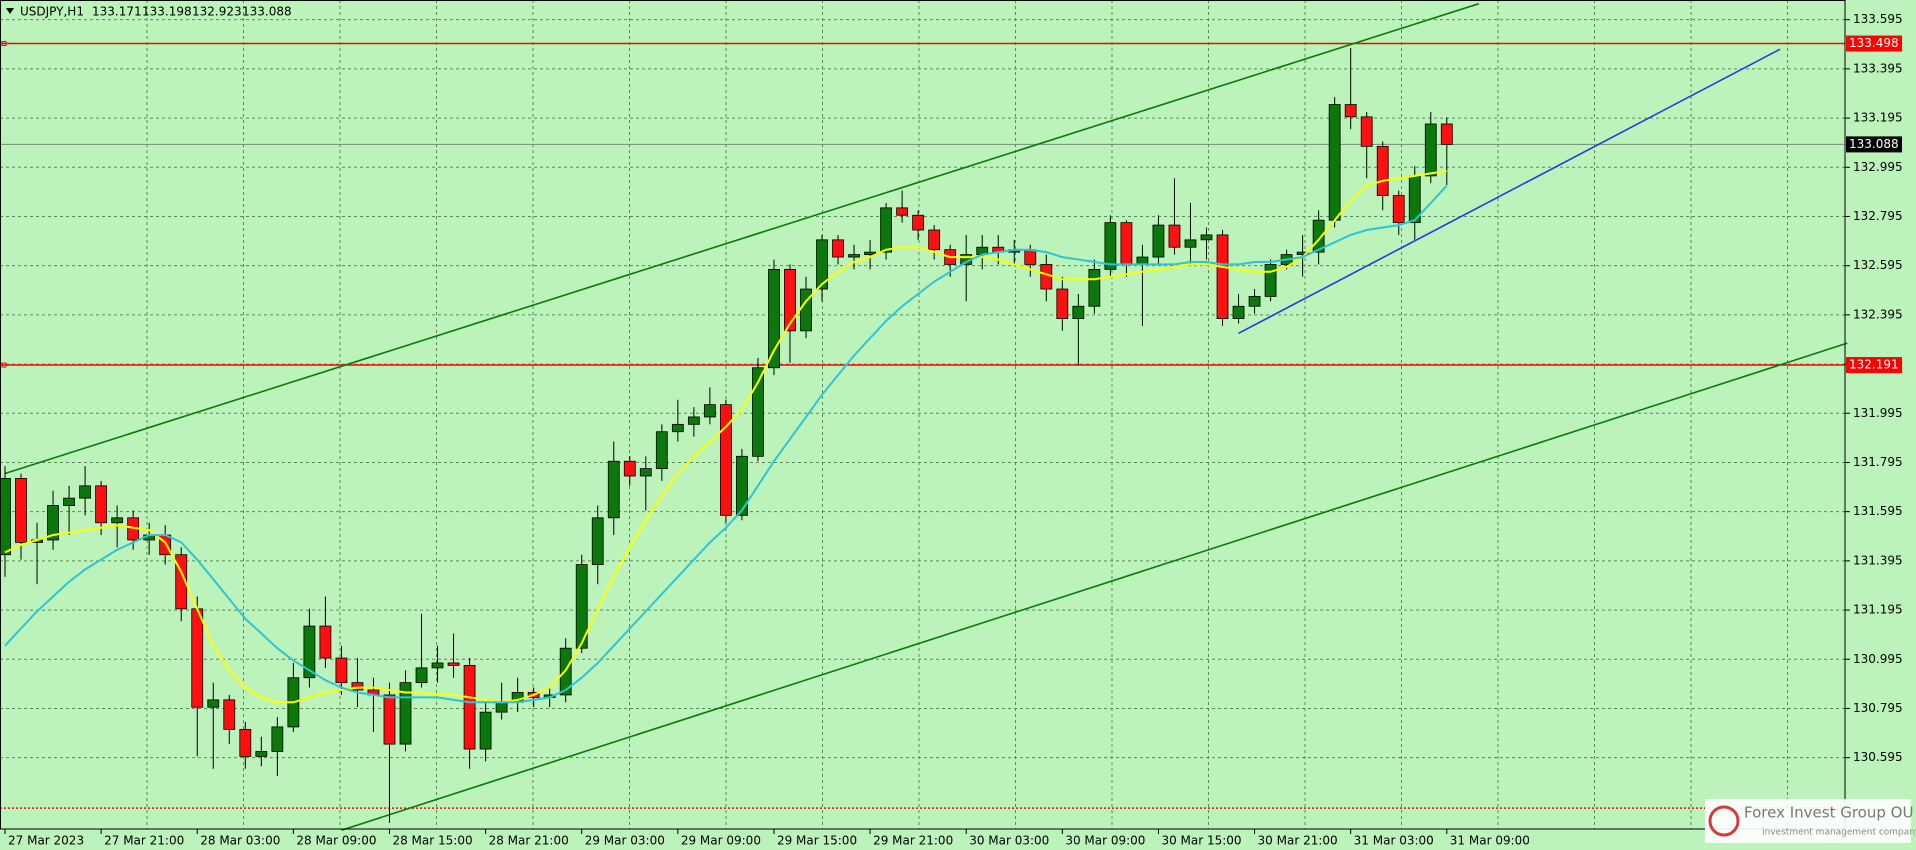 This screenshot has height=850, width=1916. I want to click on y-tick-label: 132.995, so click(1878, 167).